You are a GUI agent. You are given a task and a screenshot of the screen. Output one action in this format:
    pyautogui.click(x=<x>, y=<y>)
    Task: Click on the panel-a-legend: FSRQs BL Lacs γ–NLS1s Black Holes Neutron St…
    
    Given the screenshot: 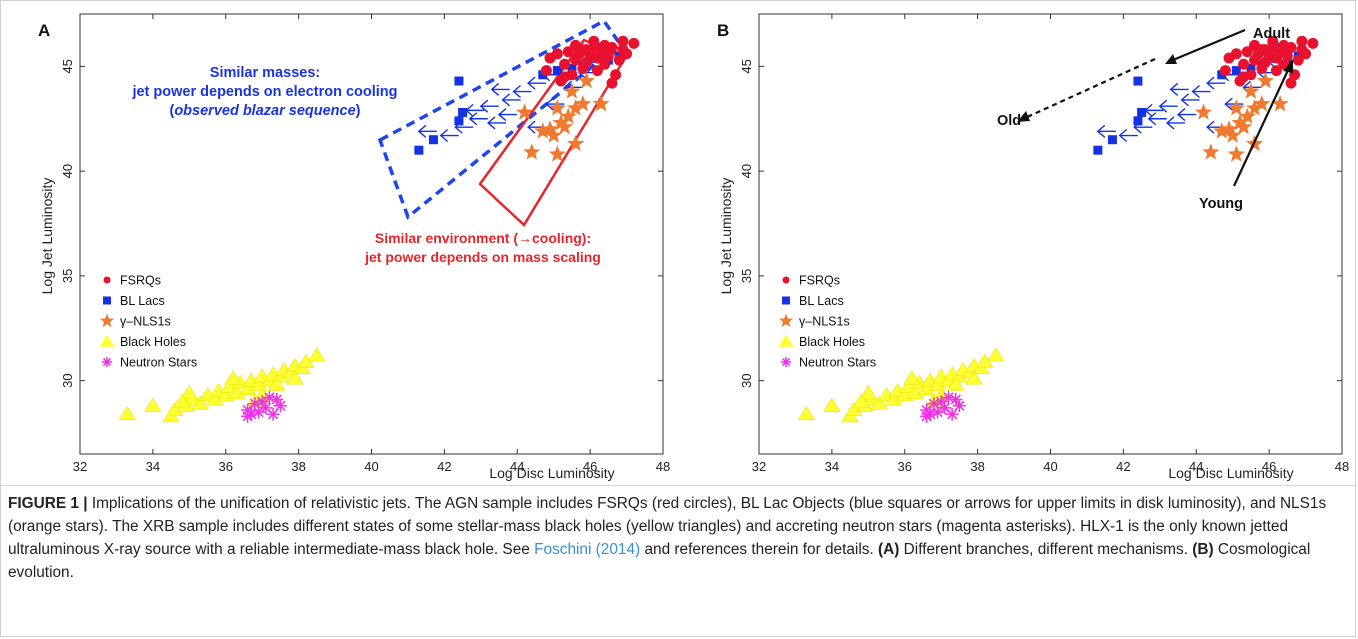 What is the action you would take?
    pyautogui.click(x=148, y=322)
    